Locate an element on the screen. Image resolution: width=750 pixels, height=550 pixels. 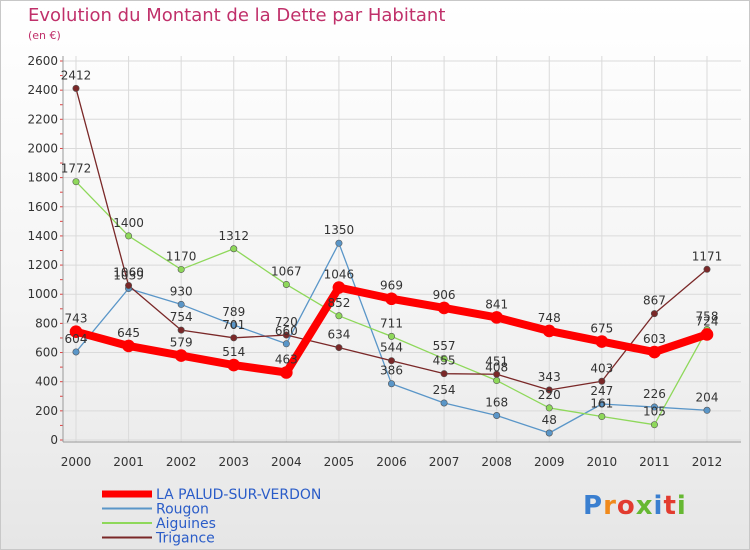
data-label: 660 is located at coordinates (286, 331).